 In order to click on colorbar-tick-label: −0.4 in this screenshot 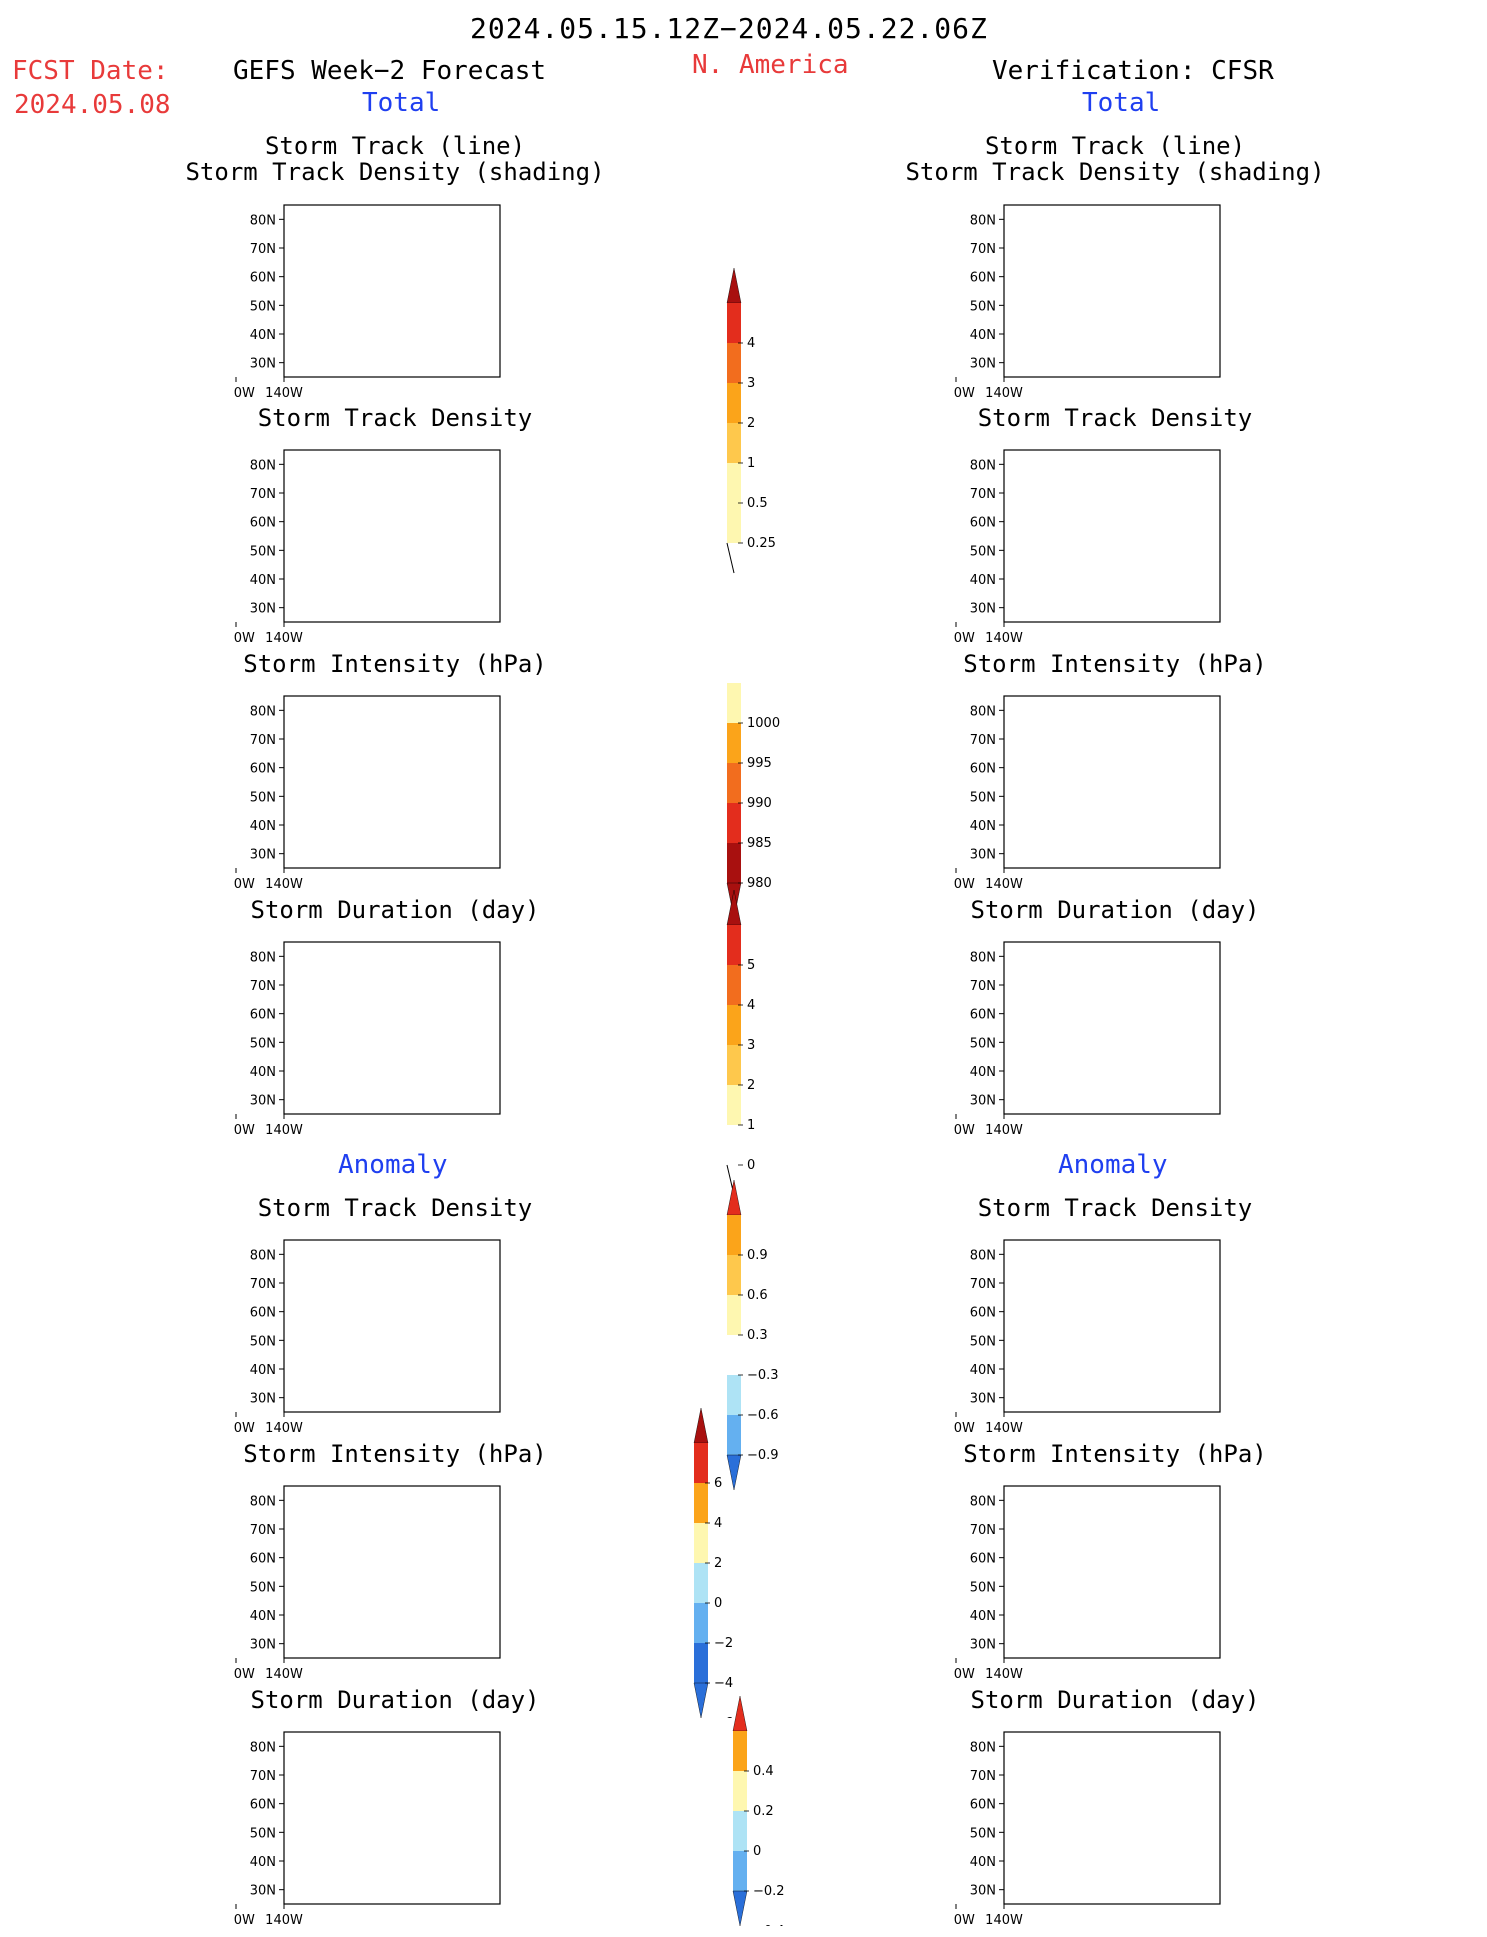, I will do `click(769, 1925)`.